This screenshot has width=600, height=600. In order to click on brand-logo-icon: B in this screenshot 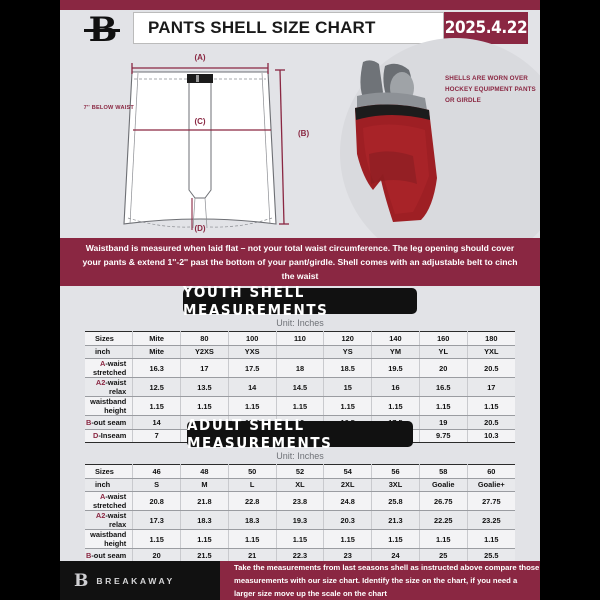, I will do `click(102, 30)`.